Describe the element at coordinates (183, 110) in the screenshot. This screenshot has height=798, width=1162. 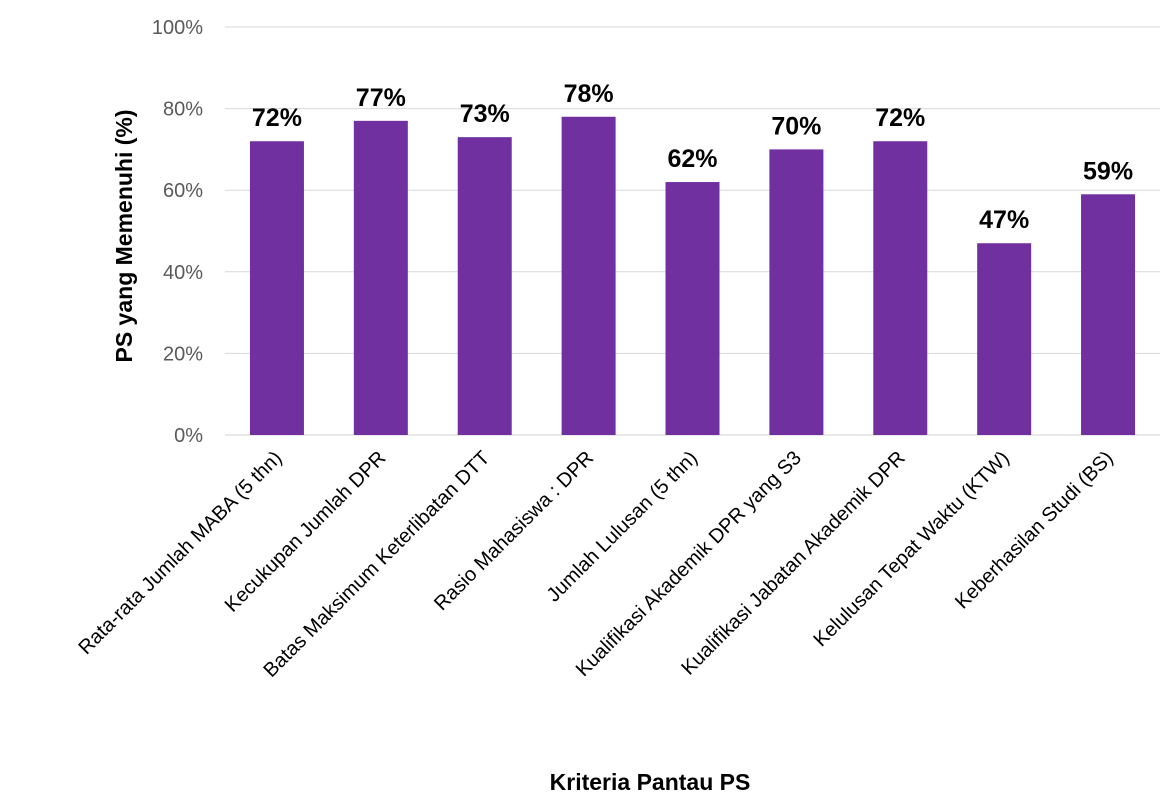
I see `y-tick-label: 80%` at that location.